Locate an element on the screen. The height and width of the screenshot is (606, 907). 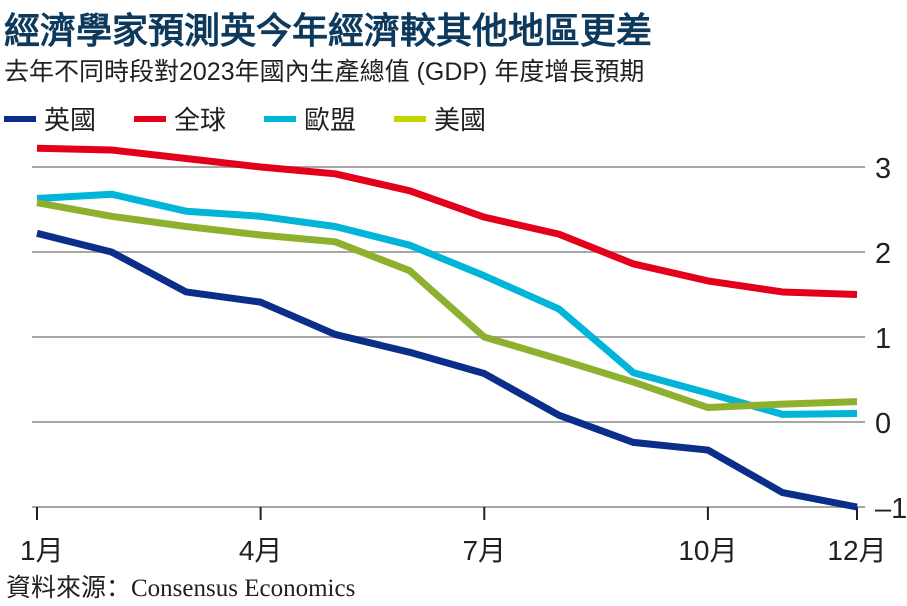
legend-label-eu: 歐盟 is located at coordinates (330, 121).